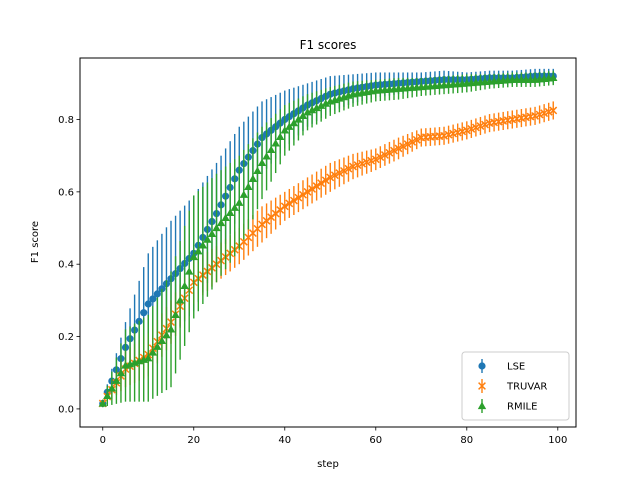 The image size is (640, 480). I want to click on y-axis-ticks: 0.0 0.2 0.4 0.6 0.8, so click(69, 265).